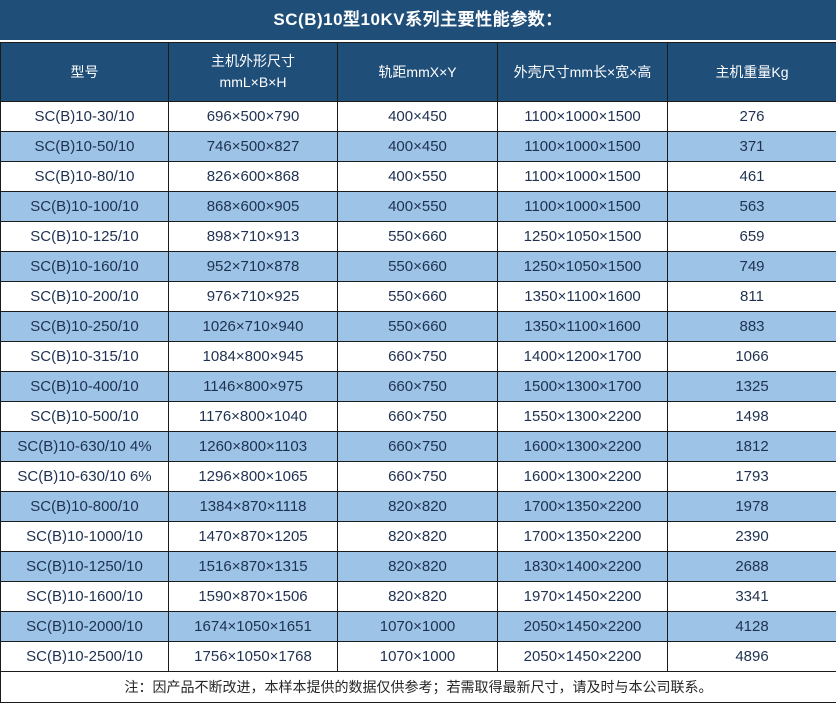 The width and height of the screenshot is (836, 705). Describe the element at coordinates (253, 506) in the screenshot. I see `main-dimensions-cell: 1384×870×1118` at that location.